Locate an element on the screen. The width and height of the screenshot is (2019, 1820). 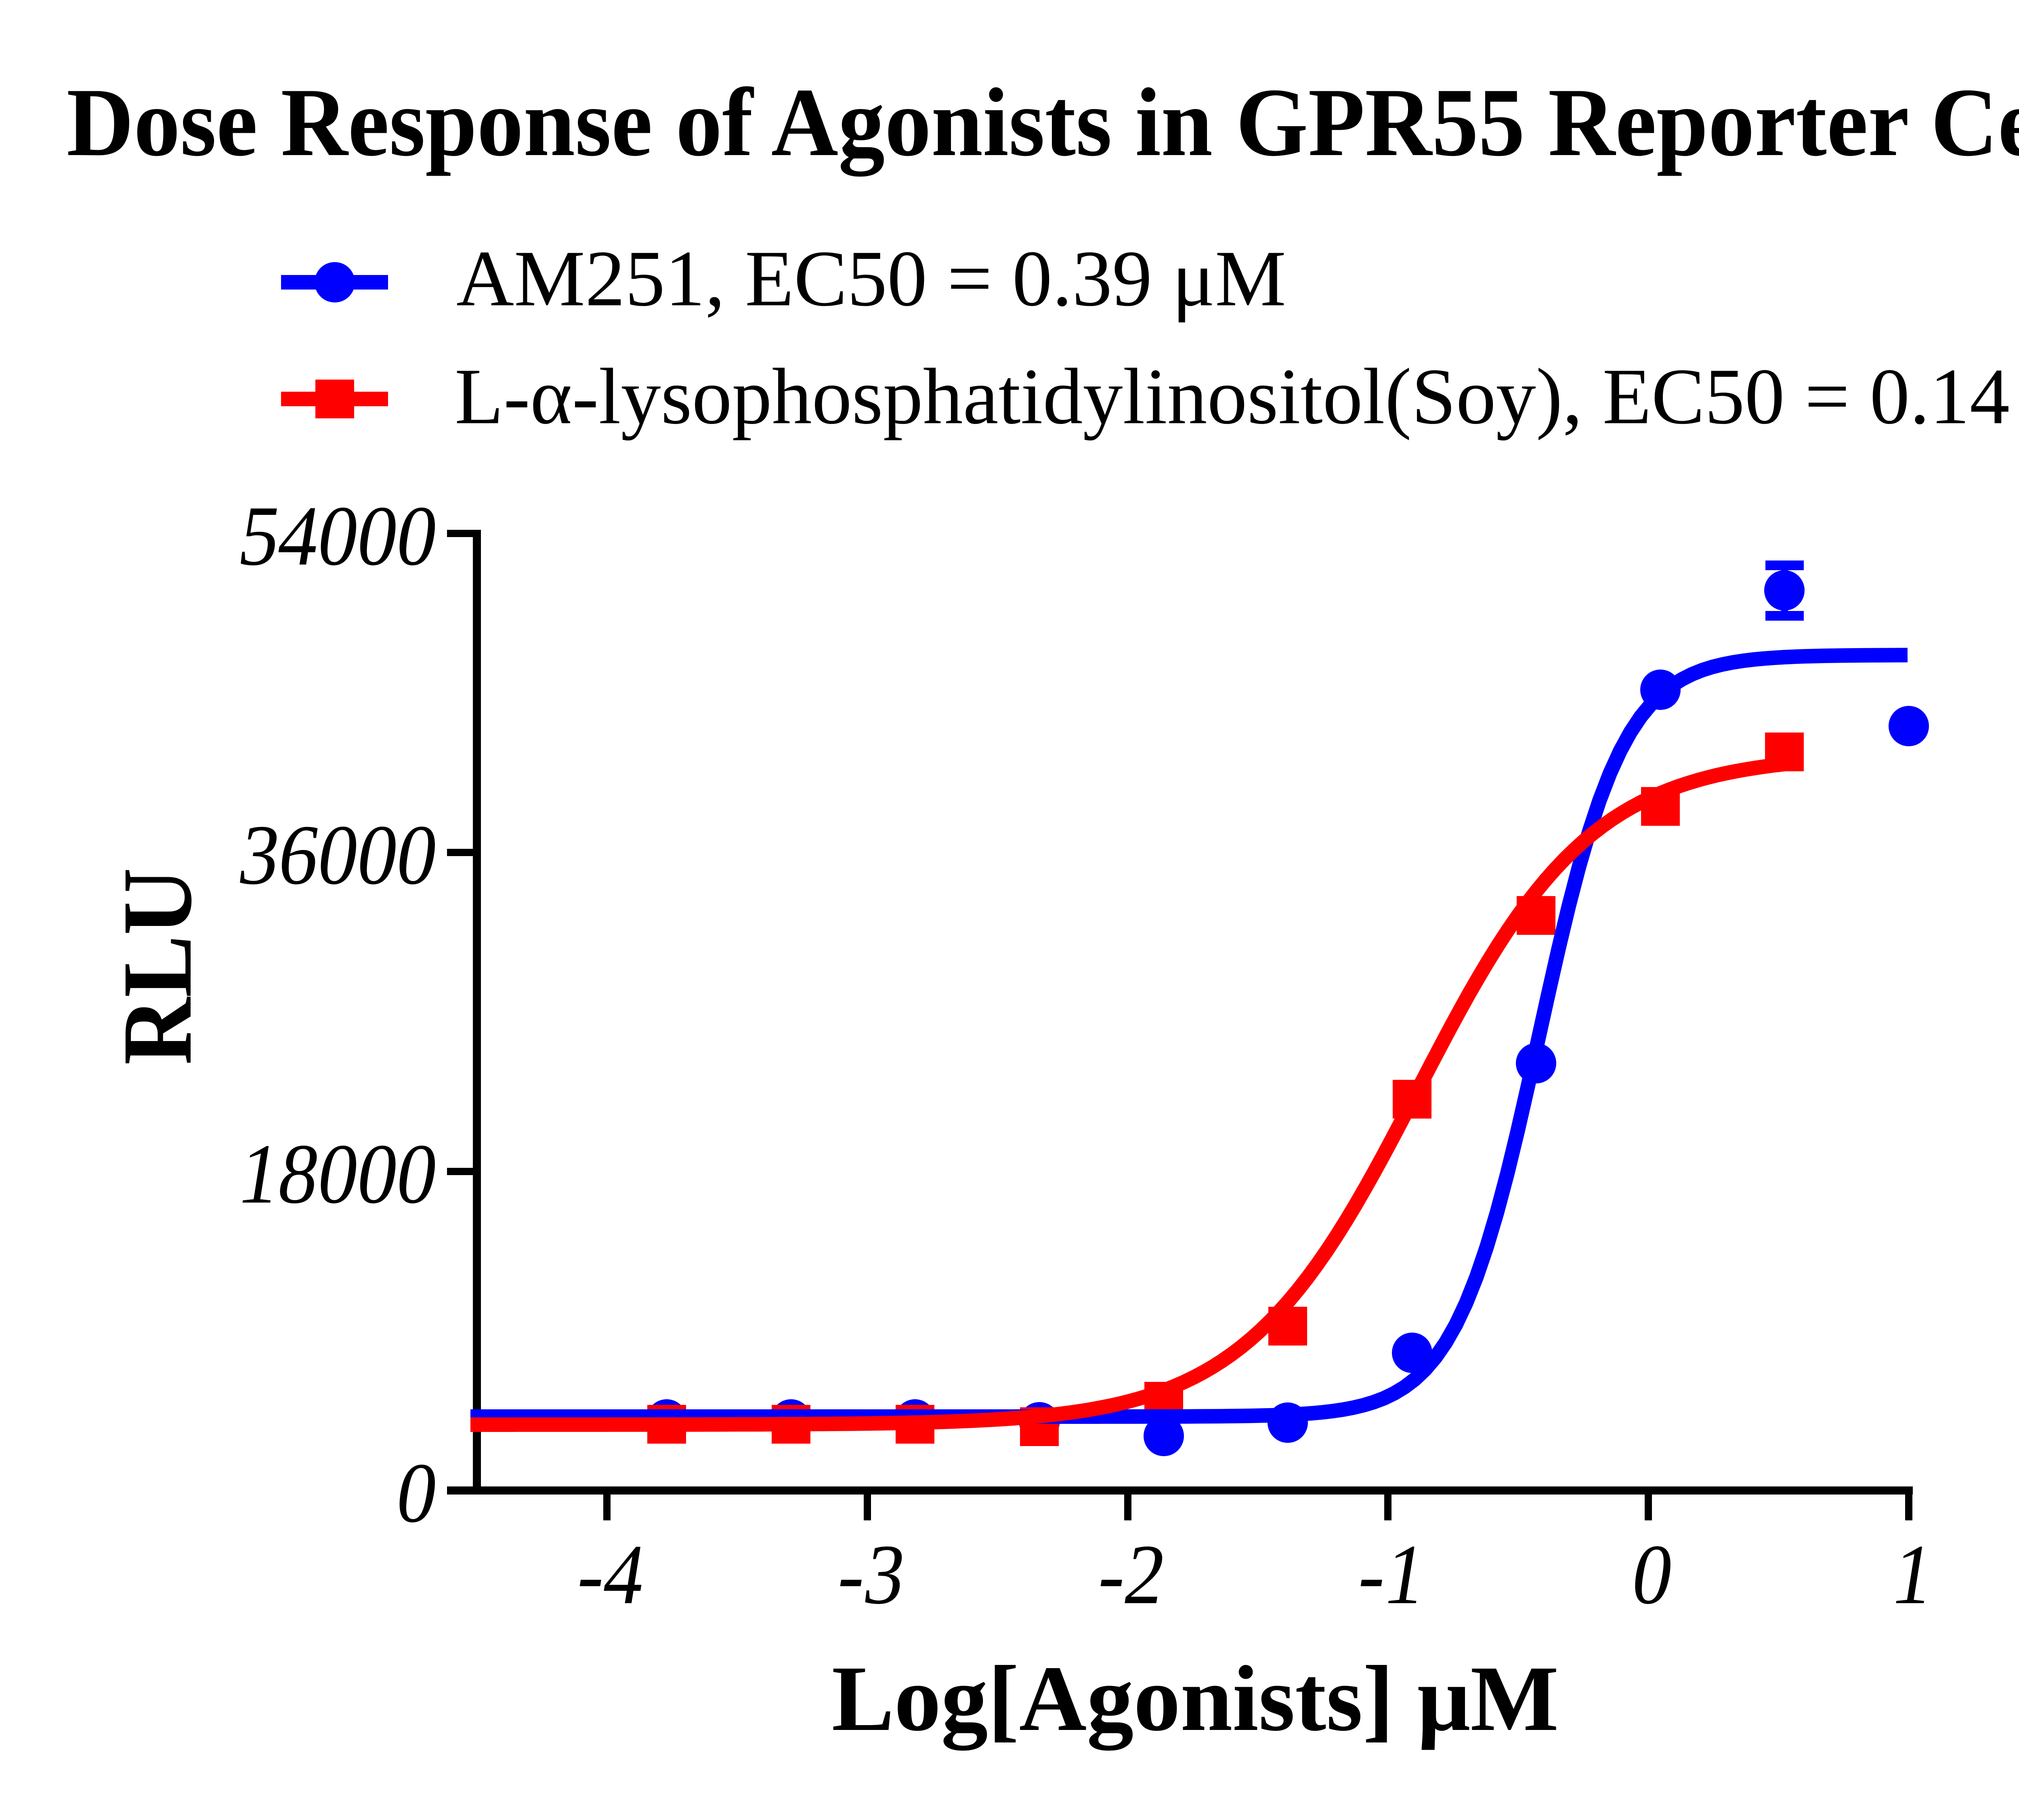
svg-text: 36000 is located at coordinates (339, 855).